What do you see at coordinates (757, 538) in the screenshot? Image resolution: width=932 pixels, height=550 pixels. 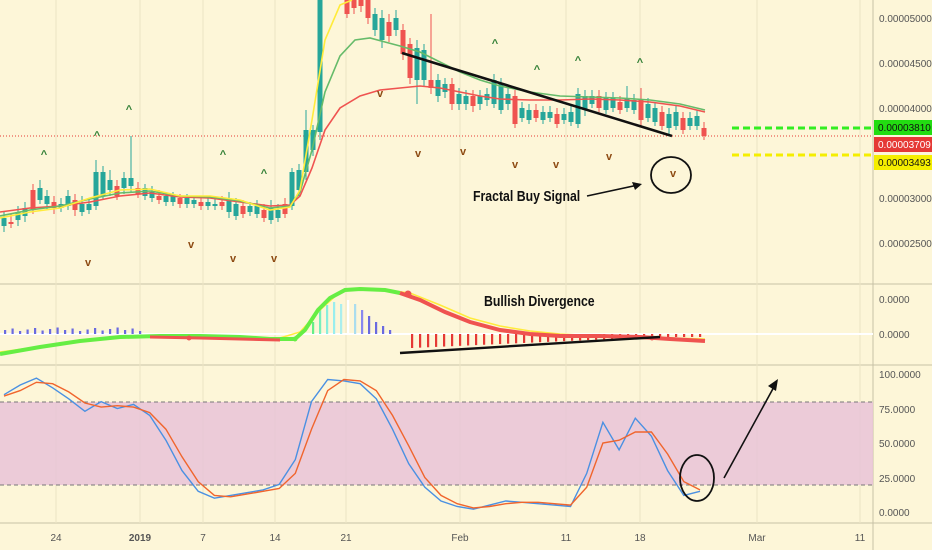 I see `time-tick-mar: Mar` at bounding box center [757, 538].